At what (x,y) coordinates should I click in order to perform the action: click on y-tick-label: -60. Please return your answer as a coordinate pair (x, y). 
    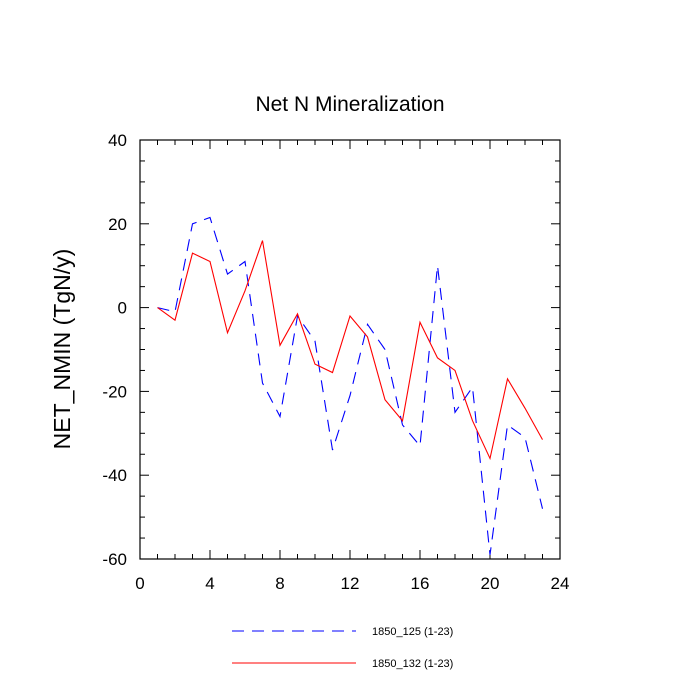
    Looking at the image, I should click on (114, 559).